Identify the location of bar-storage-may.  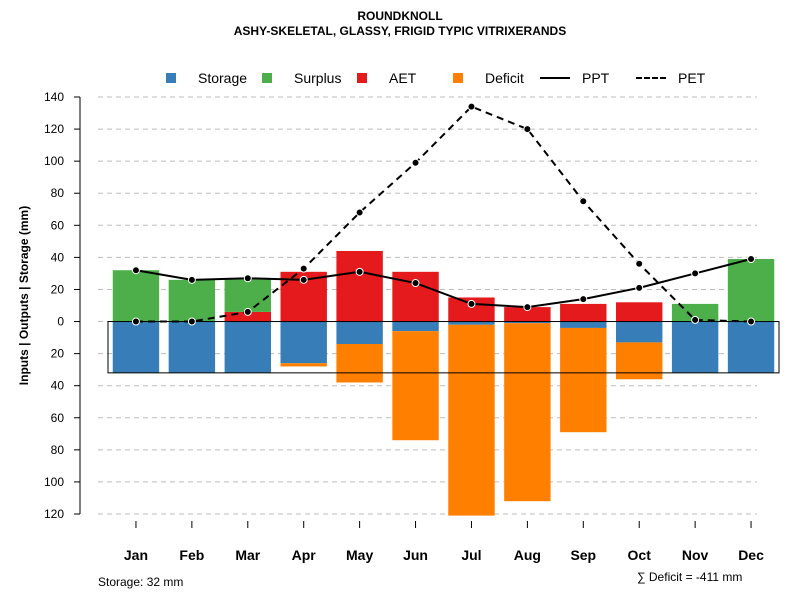
(359, 332).